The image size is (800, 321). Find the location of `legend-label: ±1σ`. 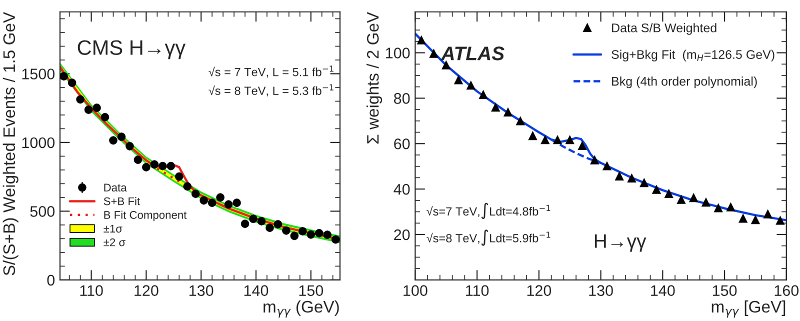

legend-label: ±1σ is located at coordinates (113, 228).